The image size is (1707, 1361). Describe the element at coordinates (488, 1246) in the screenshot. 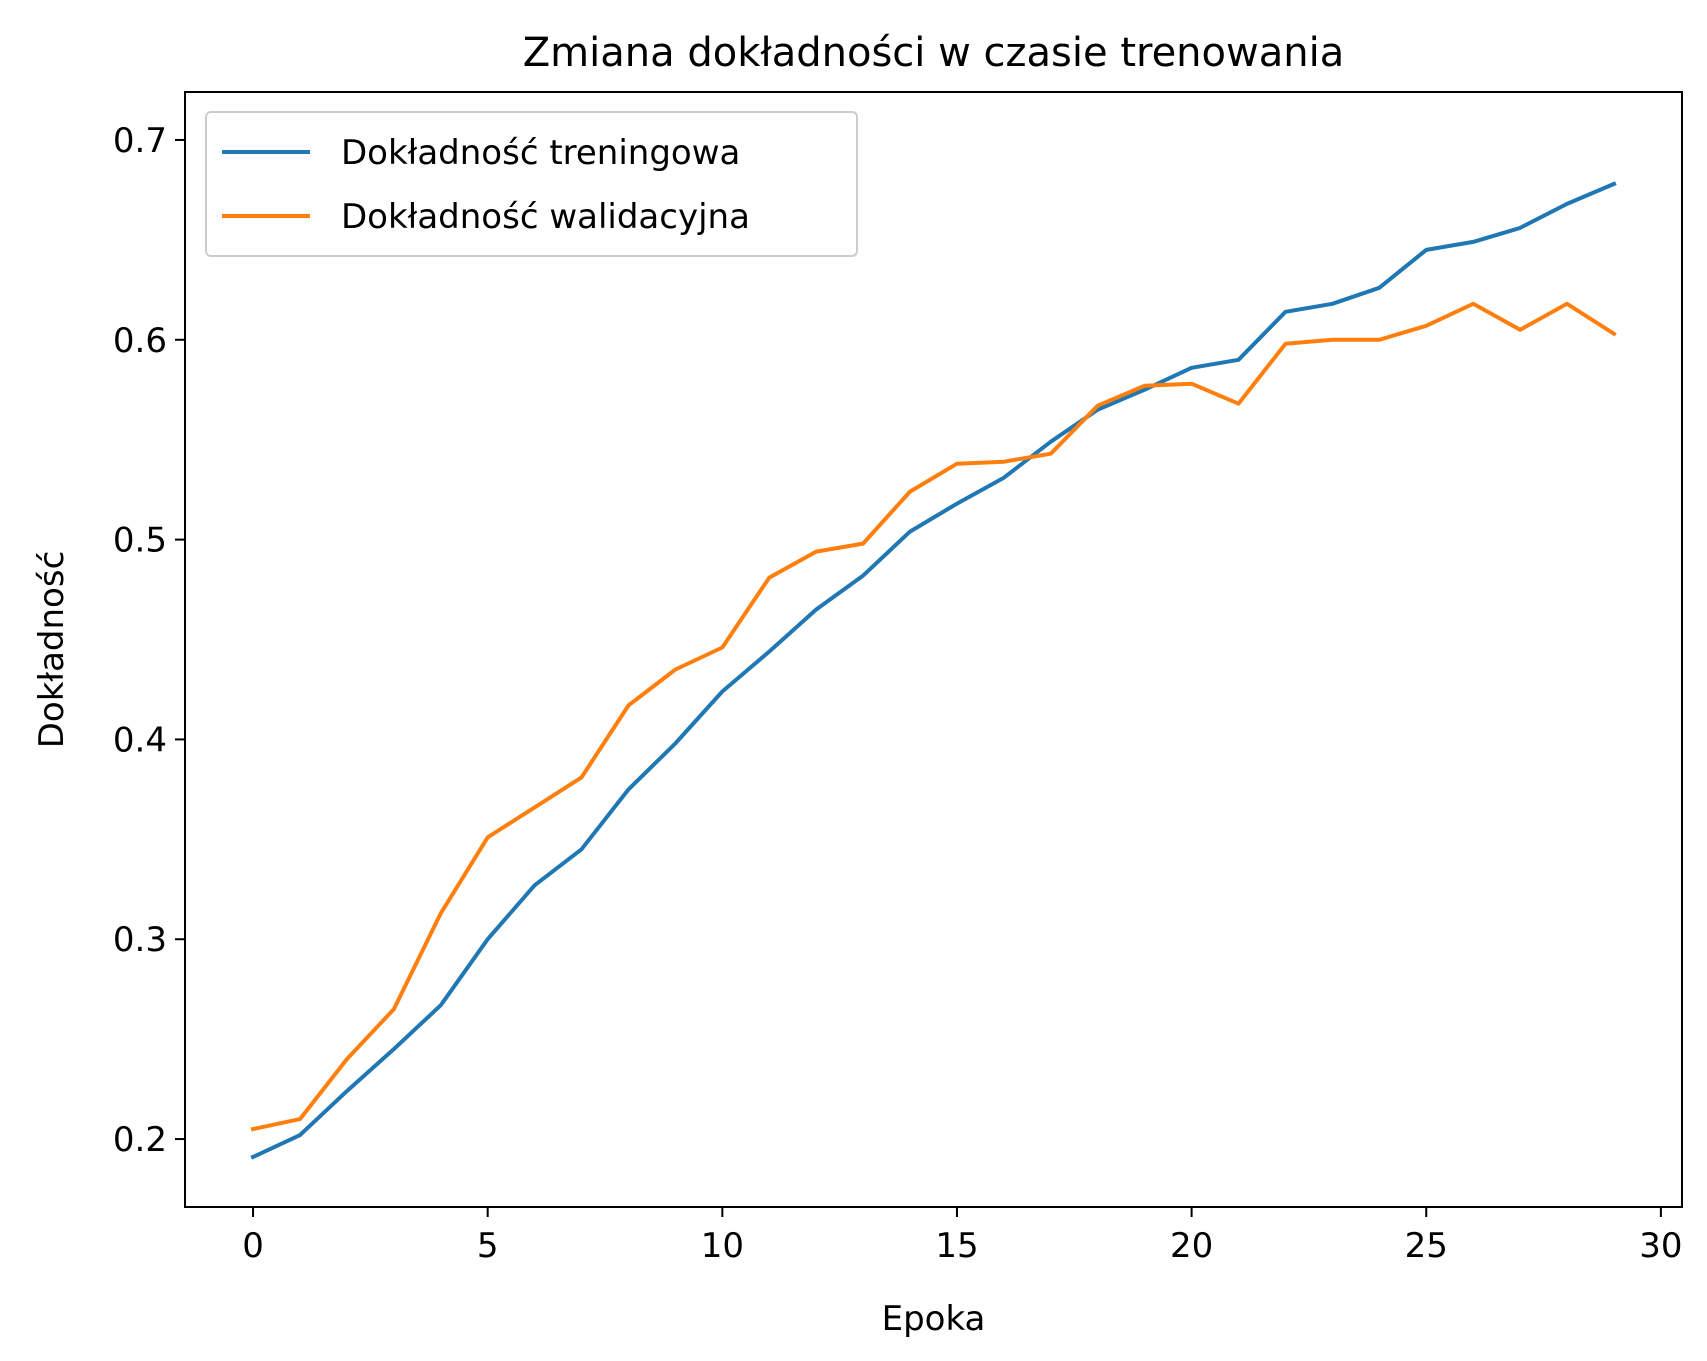

I see `x-tick-label: 5` at that location.